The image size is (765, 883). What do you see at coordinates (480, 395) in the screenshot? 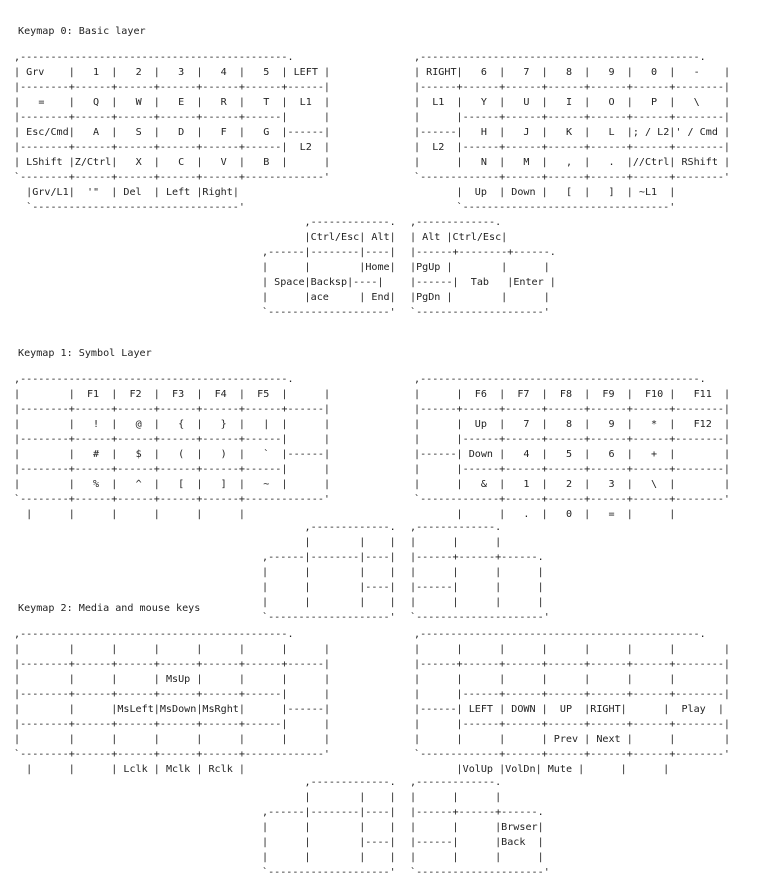
I see `key-f6: F6` at bounding box center [480, 395].